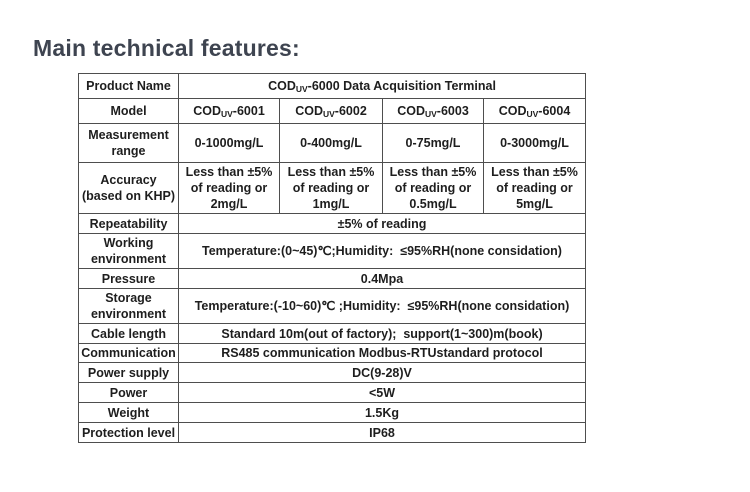 This screenshot has width=750, height=492. I want to click on cell-range-4: 0-3000mg/L, so click(534, 143).